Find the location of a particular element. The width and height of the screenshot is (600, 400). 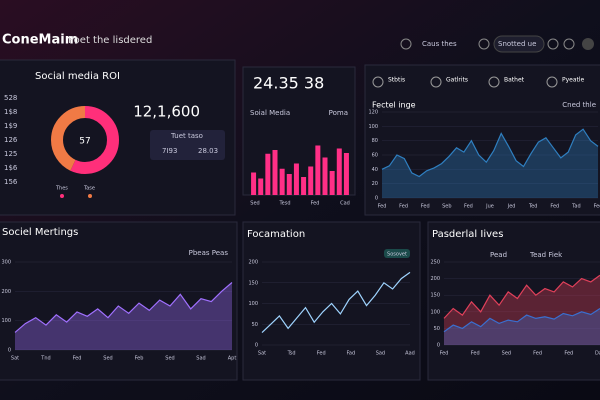

tab: Stbtis is located at coordinates (396, 80).